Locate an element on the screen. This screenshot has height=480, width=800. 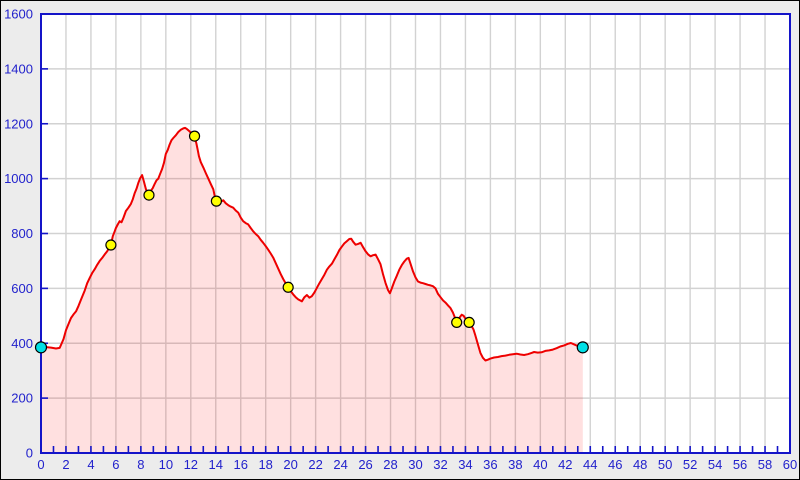
x-axis-tick-label: 30 is located at coordinates (415, 464).